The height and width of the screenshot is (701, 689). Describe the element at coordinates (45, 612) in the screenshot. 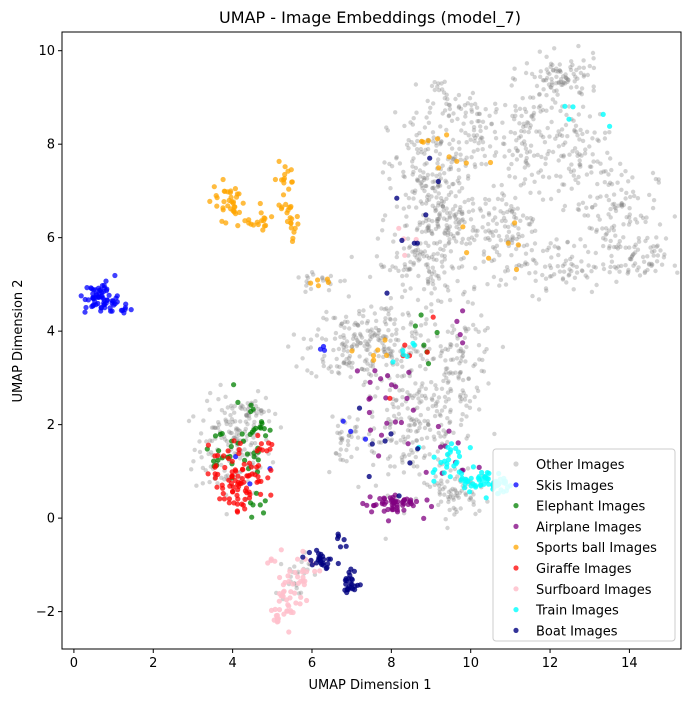

I see `y-tick-label: −2` at that location.